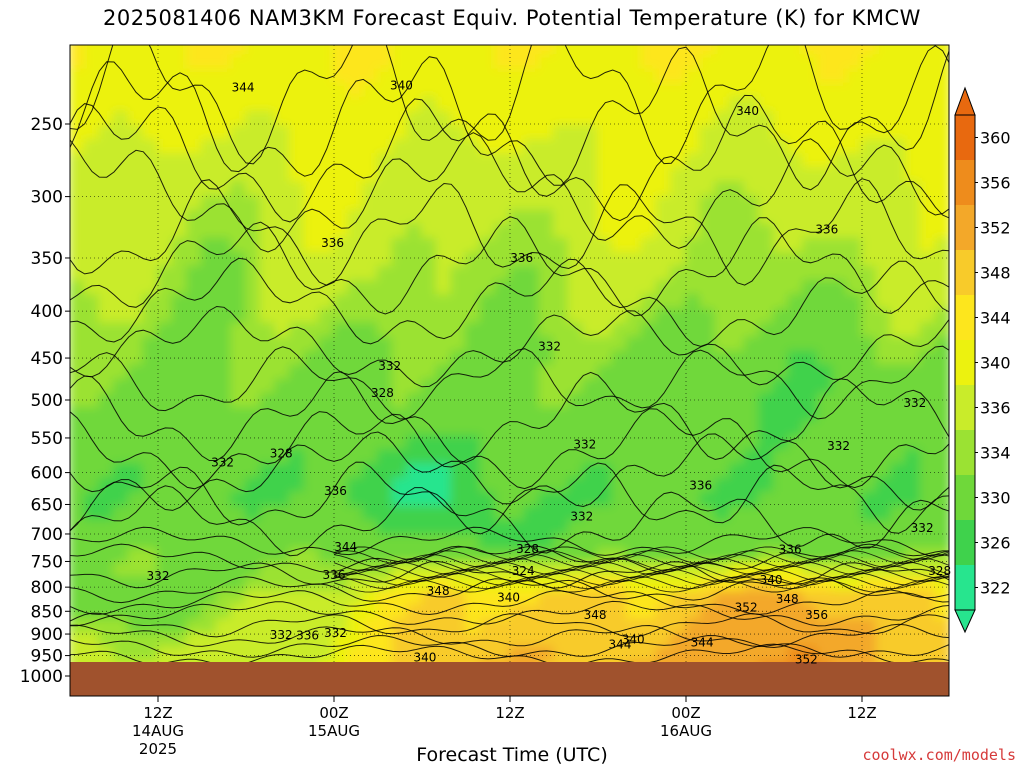 The width and height of the screenshot is (1024, 768). Describe the element at coordinates (47, 505) in the screenshot. I see `y-tick-label: 650` at that location.